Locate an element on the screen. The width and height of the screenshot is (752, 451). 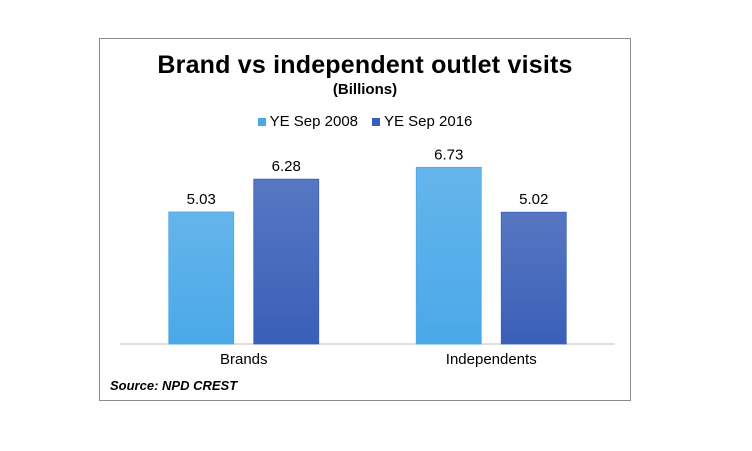
data-label-brands-series-1: 5.03 is located at coordinates (201, 199).